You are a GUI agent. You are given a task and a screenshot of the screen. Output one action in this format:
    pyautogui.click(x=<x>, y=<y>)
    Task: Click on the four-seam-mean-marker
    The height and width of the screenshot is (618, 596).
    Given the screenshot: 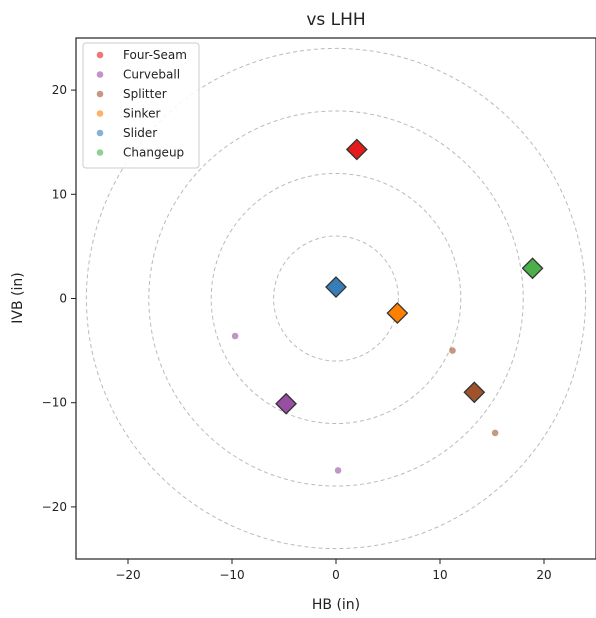 What is the action you would take?
    pyautogui.click(x=356, y=149)
    